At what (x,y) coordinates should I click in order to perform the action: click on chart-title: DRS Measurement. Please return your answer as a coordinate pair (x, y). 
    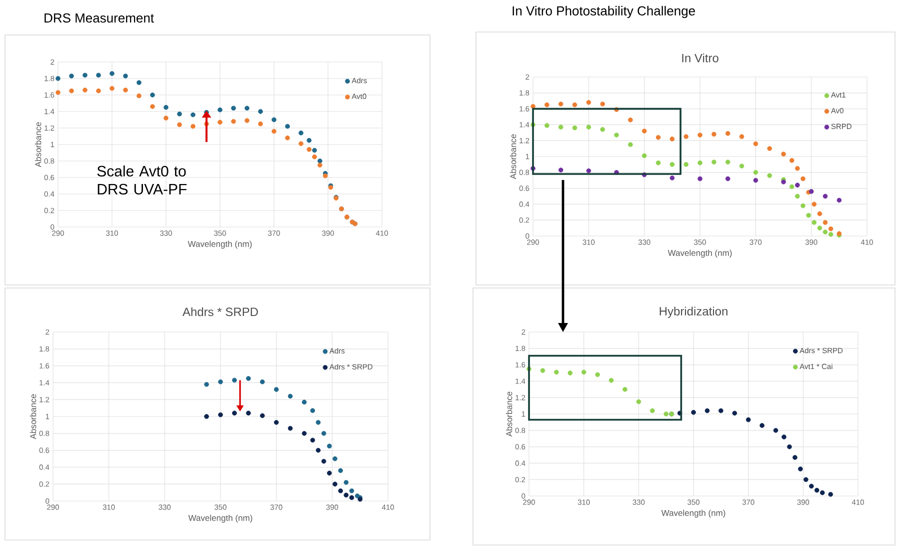
    Looking at the image, I should click on (99, 18).